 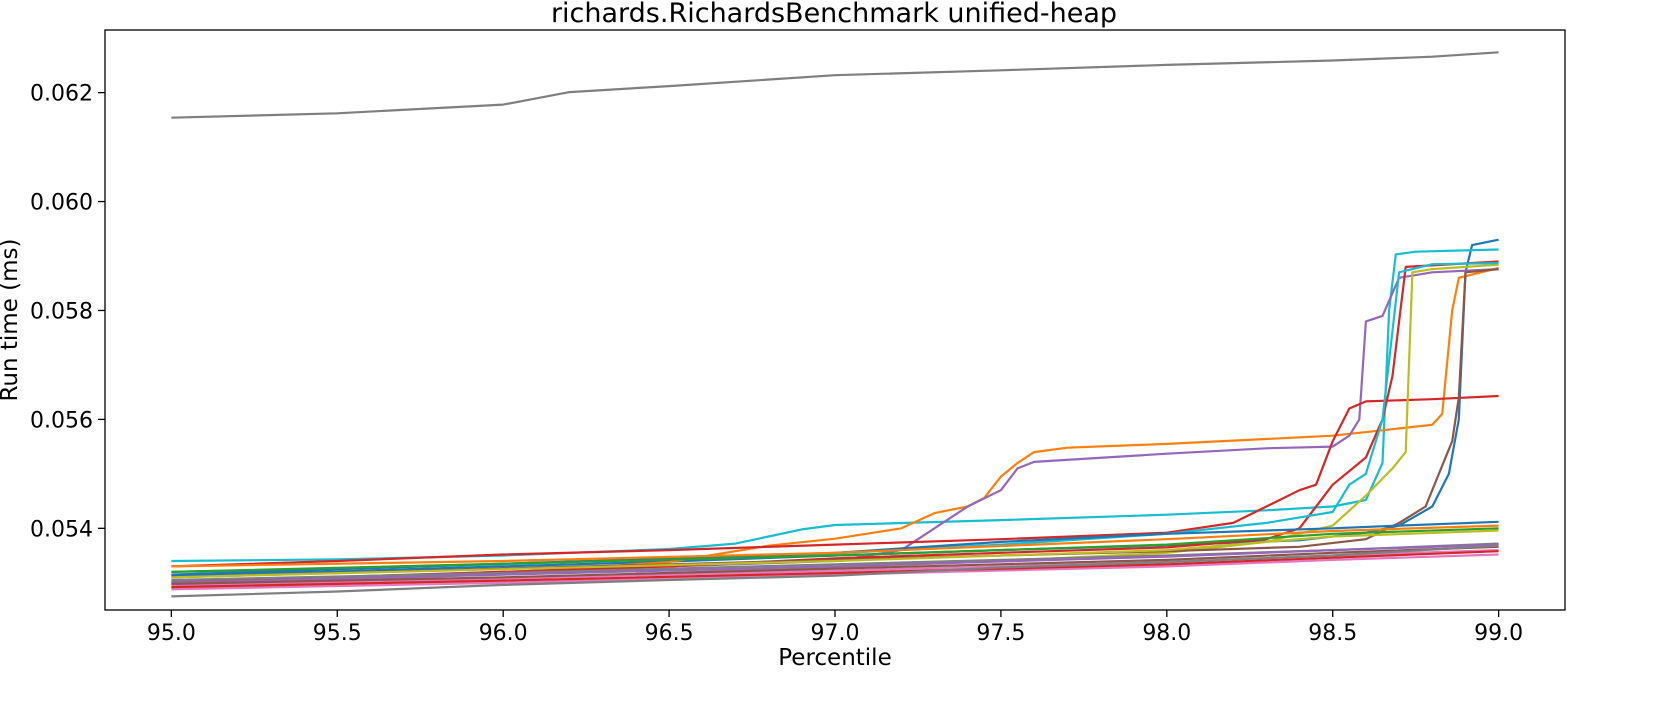 What do you see at coordinates (503, 633) in the screenshot?
I see `x-tick-label: 96.0` at bounding box center [503, 633].